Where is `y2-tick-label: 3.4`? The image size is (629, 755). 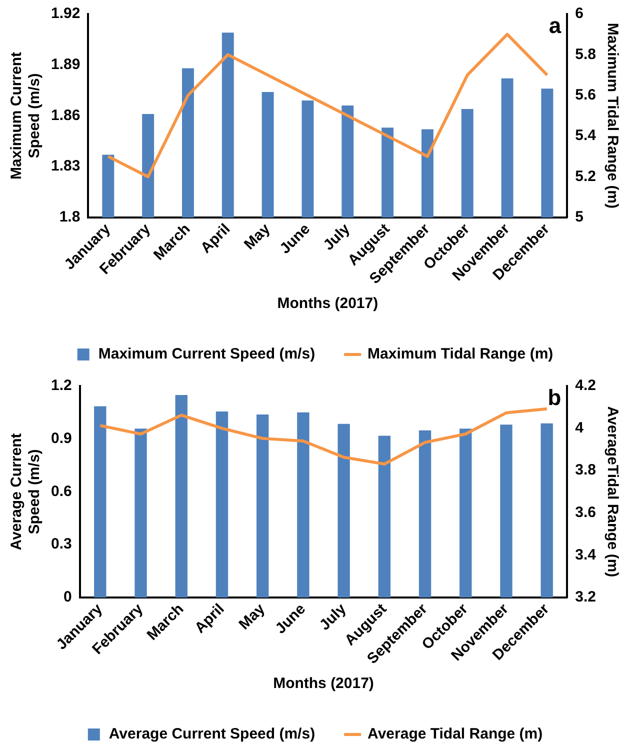 y2-tick-label: 3.4 is located at coordinates (586, 555).